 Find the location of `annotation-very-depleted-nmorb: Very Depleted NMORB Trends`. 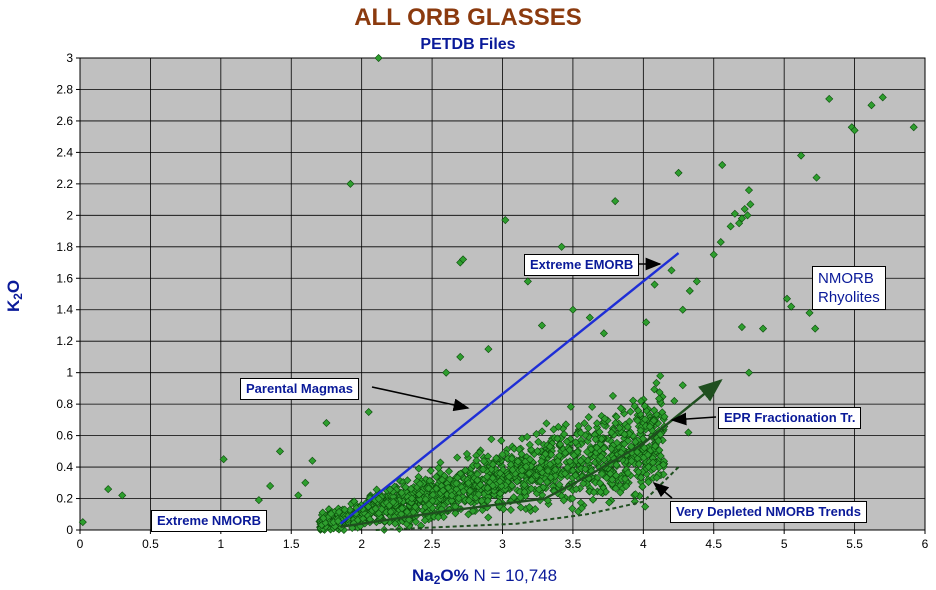

annotation-very-depleted-nmorb: Very Depleted NMORB Trends is located at coordinates (768, 512).